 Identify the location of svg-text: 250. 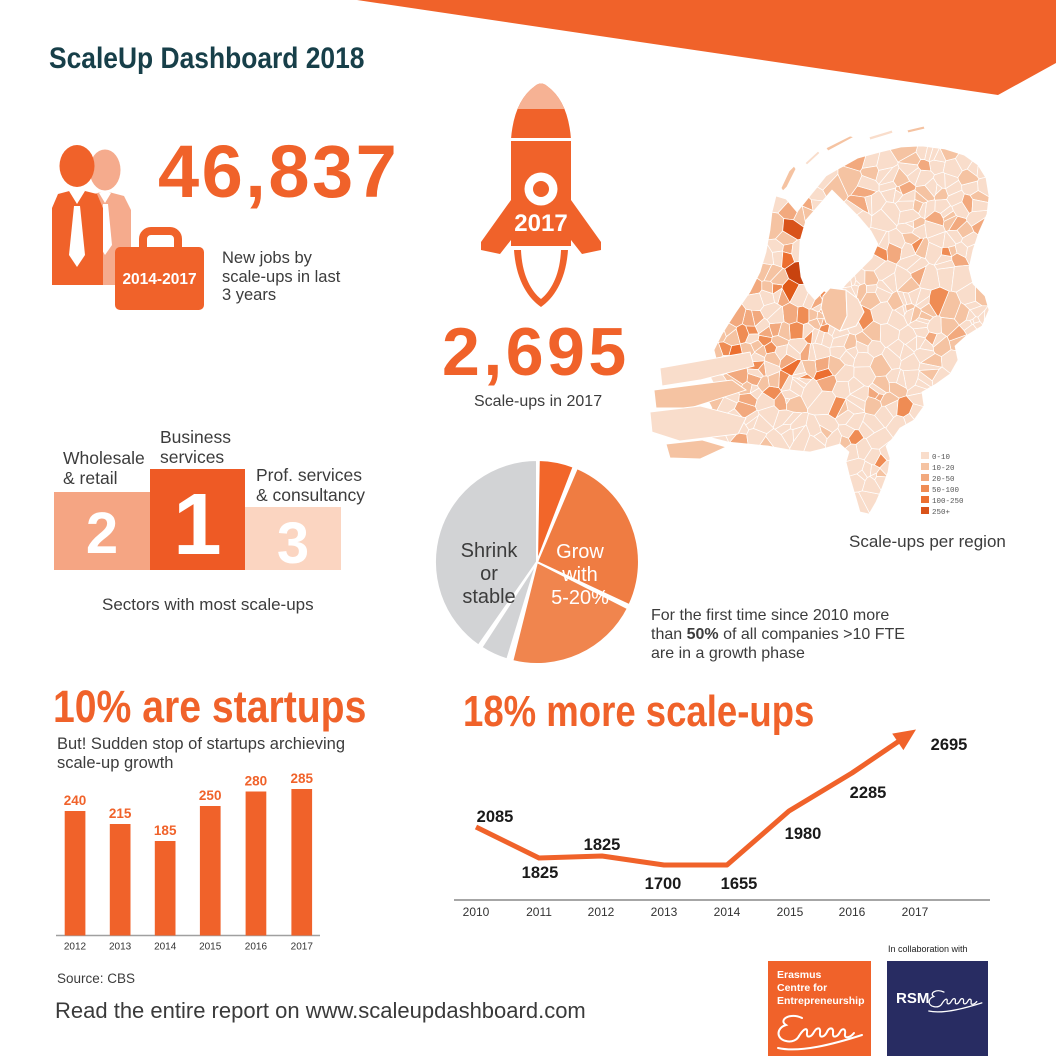
(210, 795).